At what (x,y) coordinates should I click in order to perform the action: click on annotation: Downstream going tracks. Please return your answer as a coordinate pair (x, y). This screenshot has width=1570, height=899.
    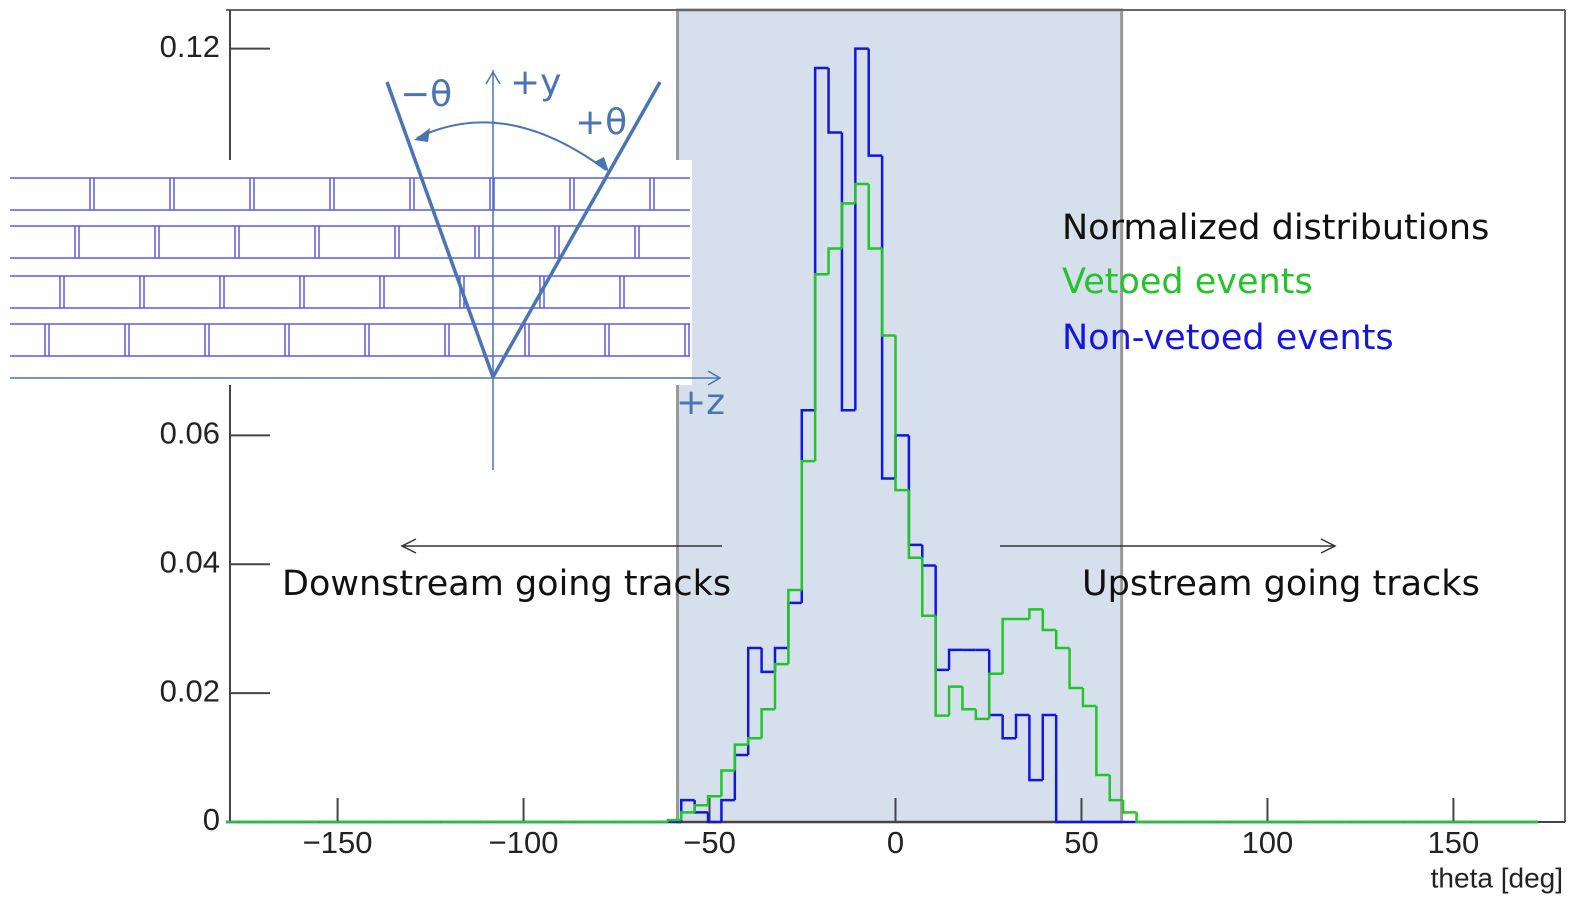
    Looking at the image, I should click on (506, 584).